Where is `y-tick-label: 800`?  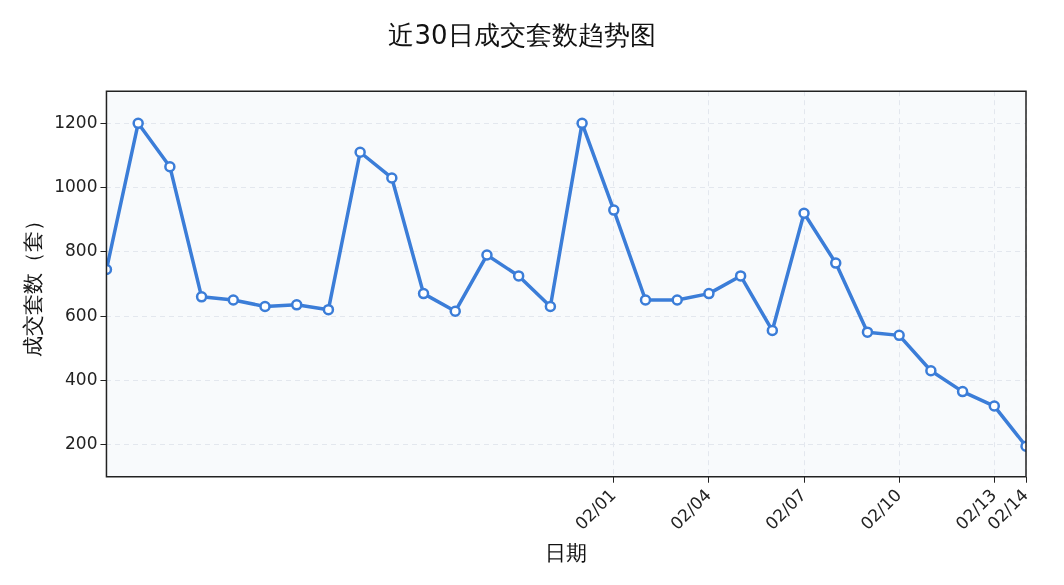
y-tick-label: 800 is located at coordinates (81, 250).